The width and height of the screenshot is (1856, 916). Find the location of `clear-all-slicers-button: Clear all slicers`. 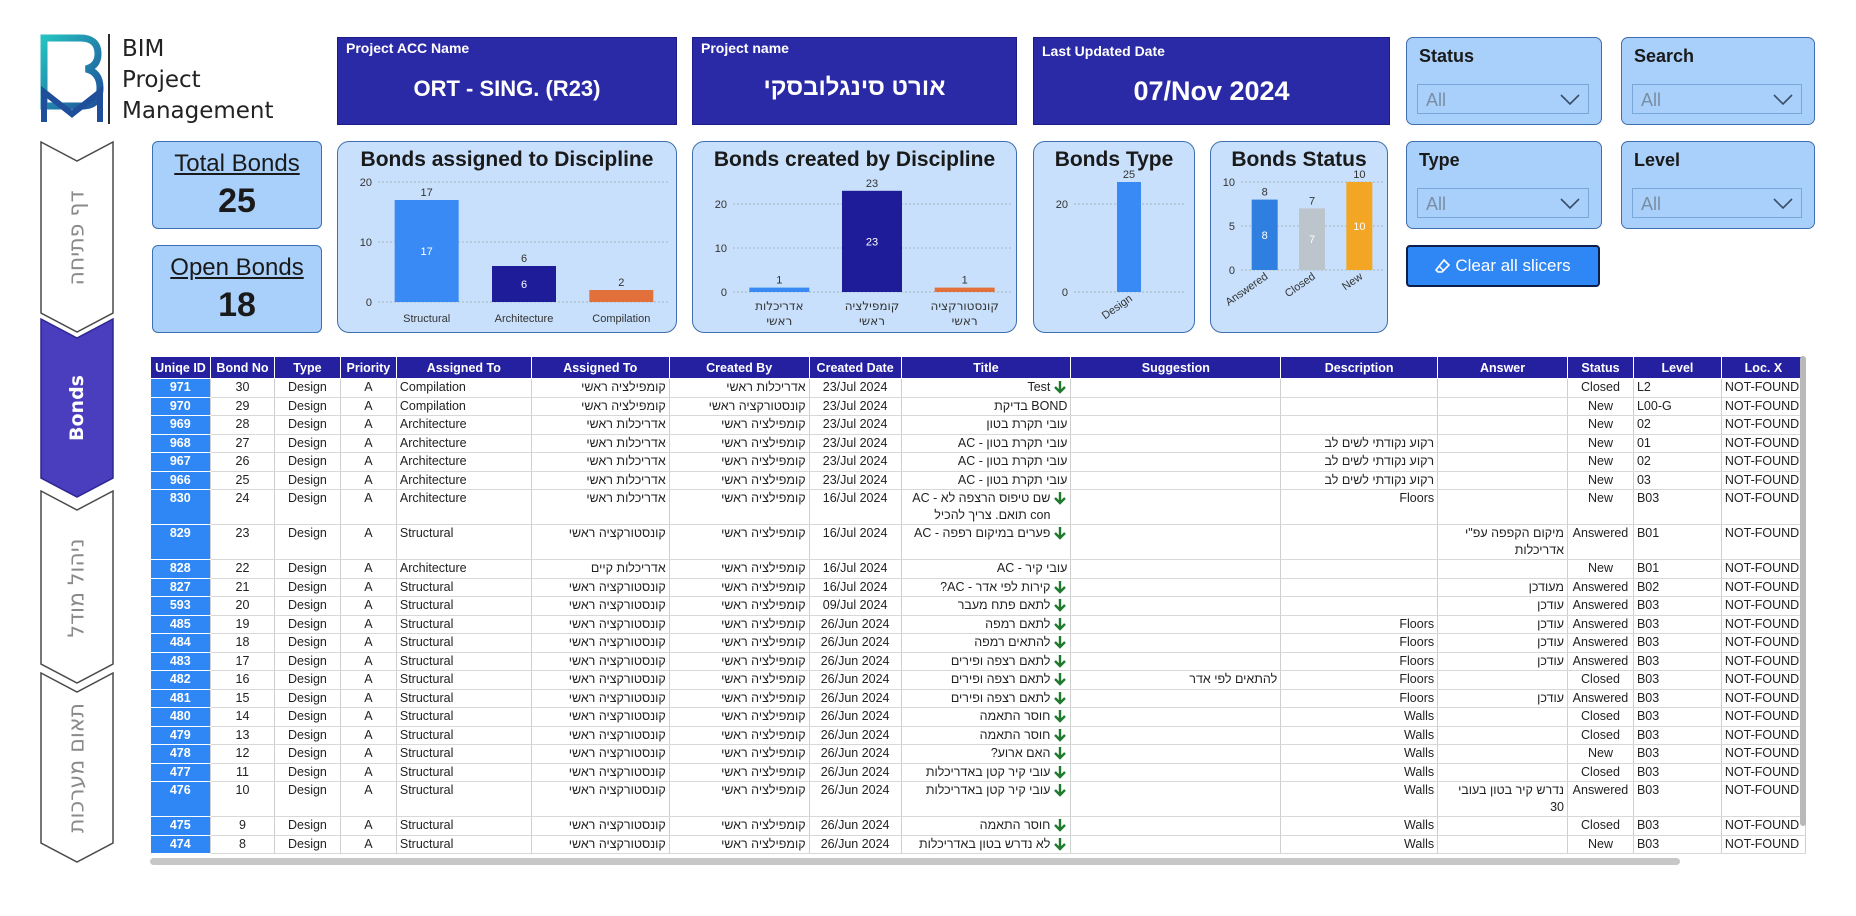

clear-all-slicers-button: Clear all slicers is located at coordinates (1503, 266).